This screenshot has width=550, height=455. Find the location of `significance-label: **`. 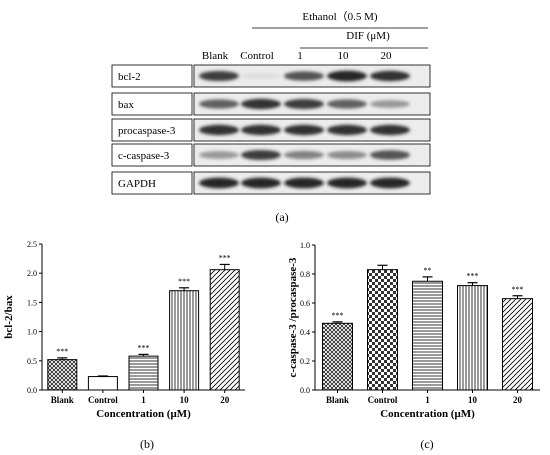

significance-label: ** is located at coordinates (428, 270).